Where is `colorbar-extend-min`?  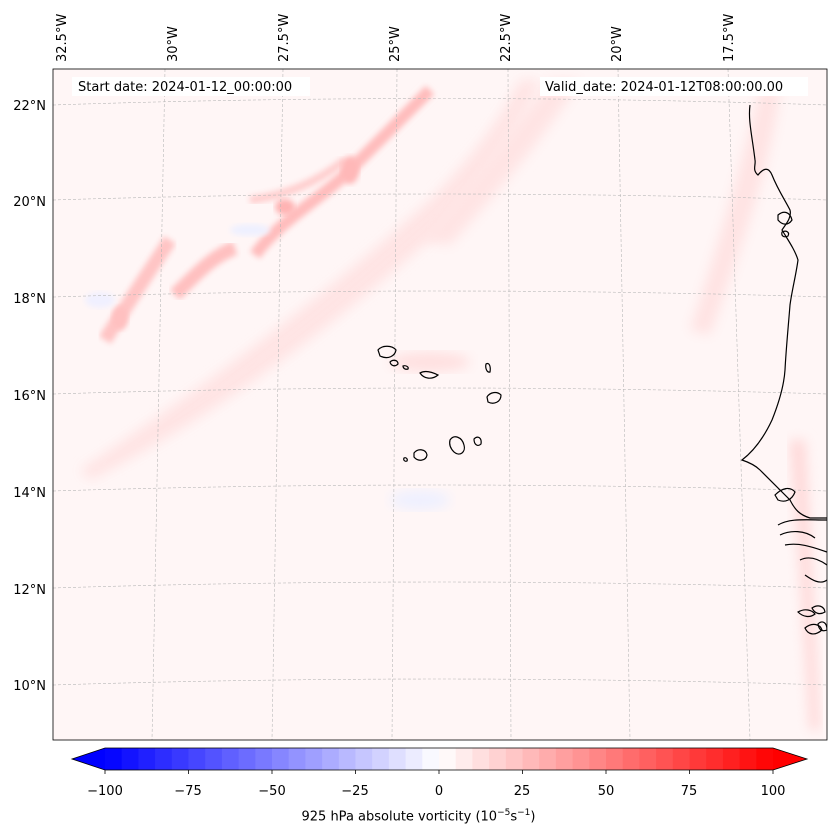
colorbar-extend-min is located at coordinates (88, 759).